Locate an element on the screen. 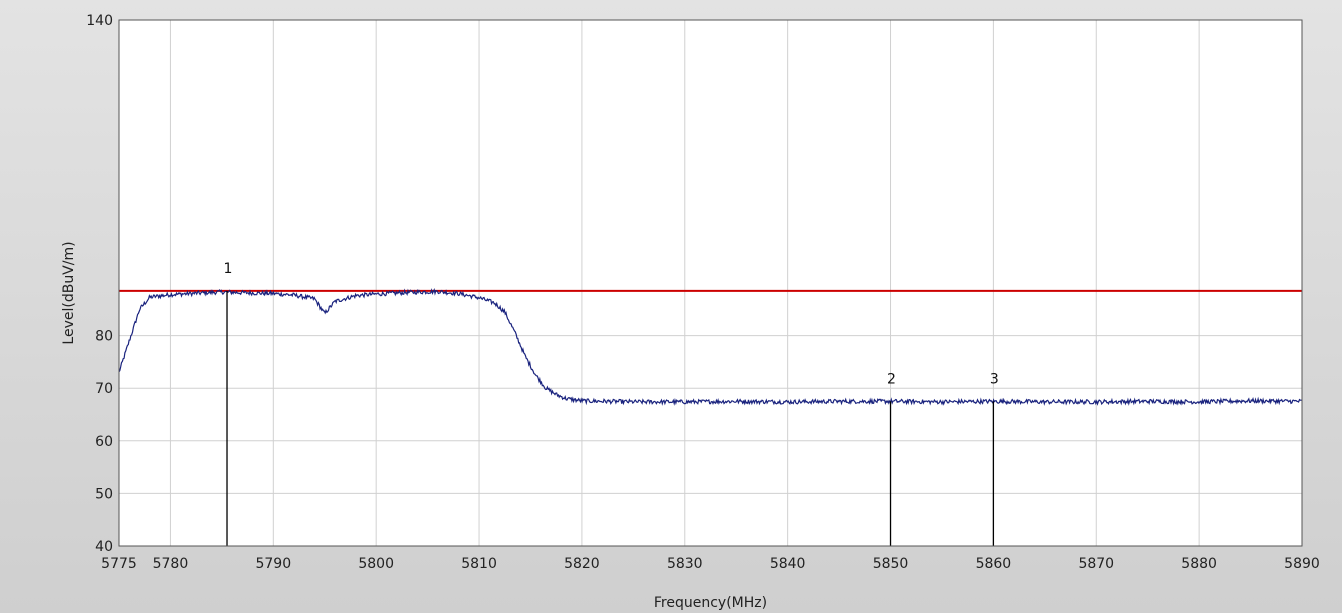 This screenshot has height=613, width=1342. y-tick-label: 70 is located at coordinates (104, 389).